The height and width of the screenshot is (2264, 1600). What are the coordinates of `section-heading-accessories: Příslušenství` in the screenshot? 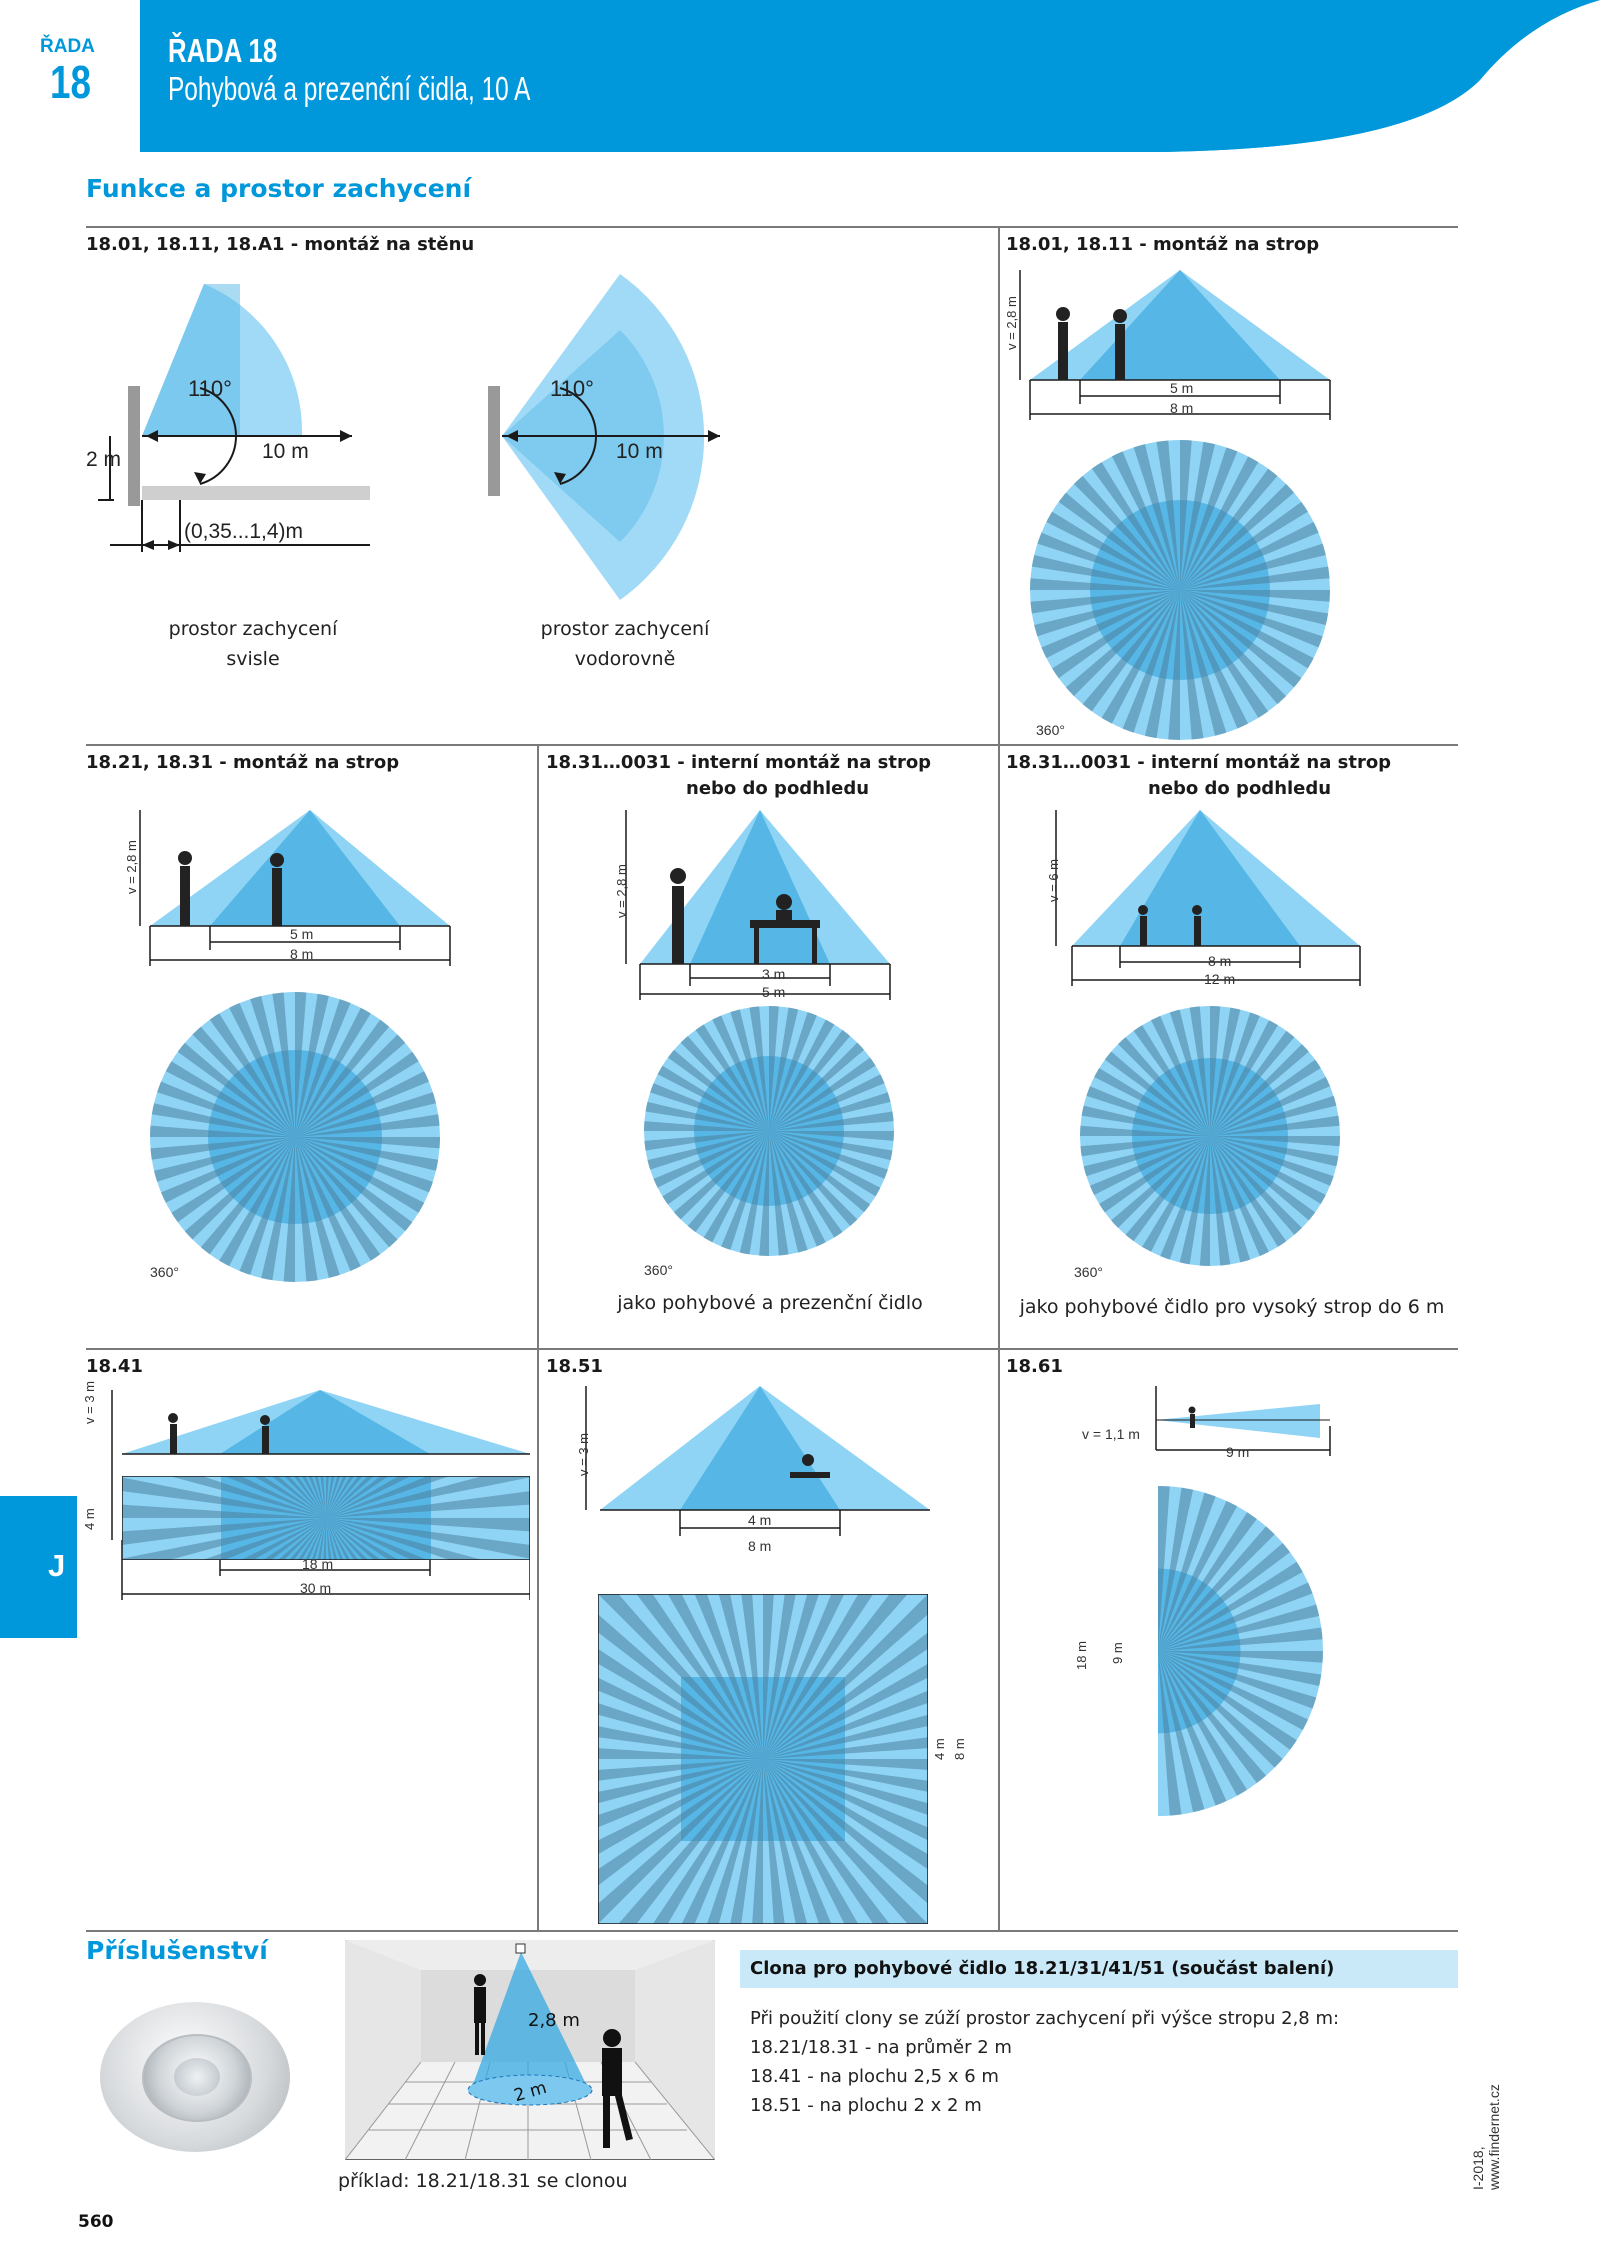 It's located at (177, 1950).